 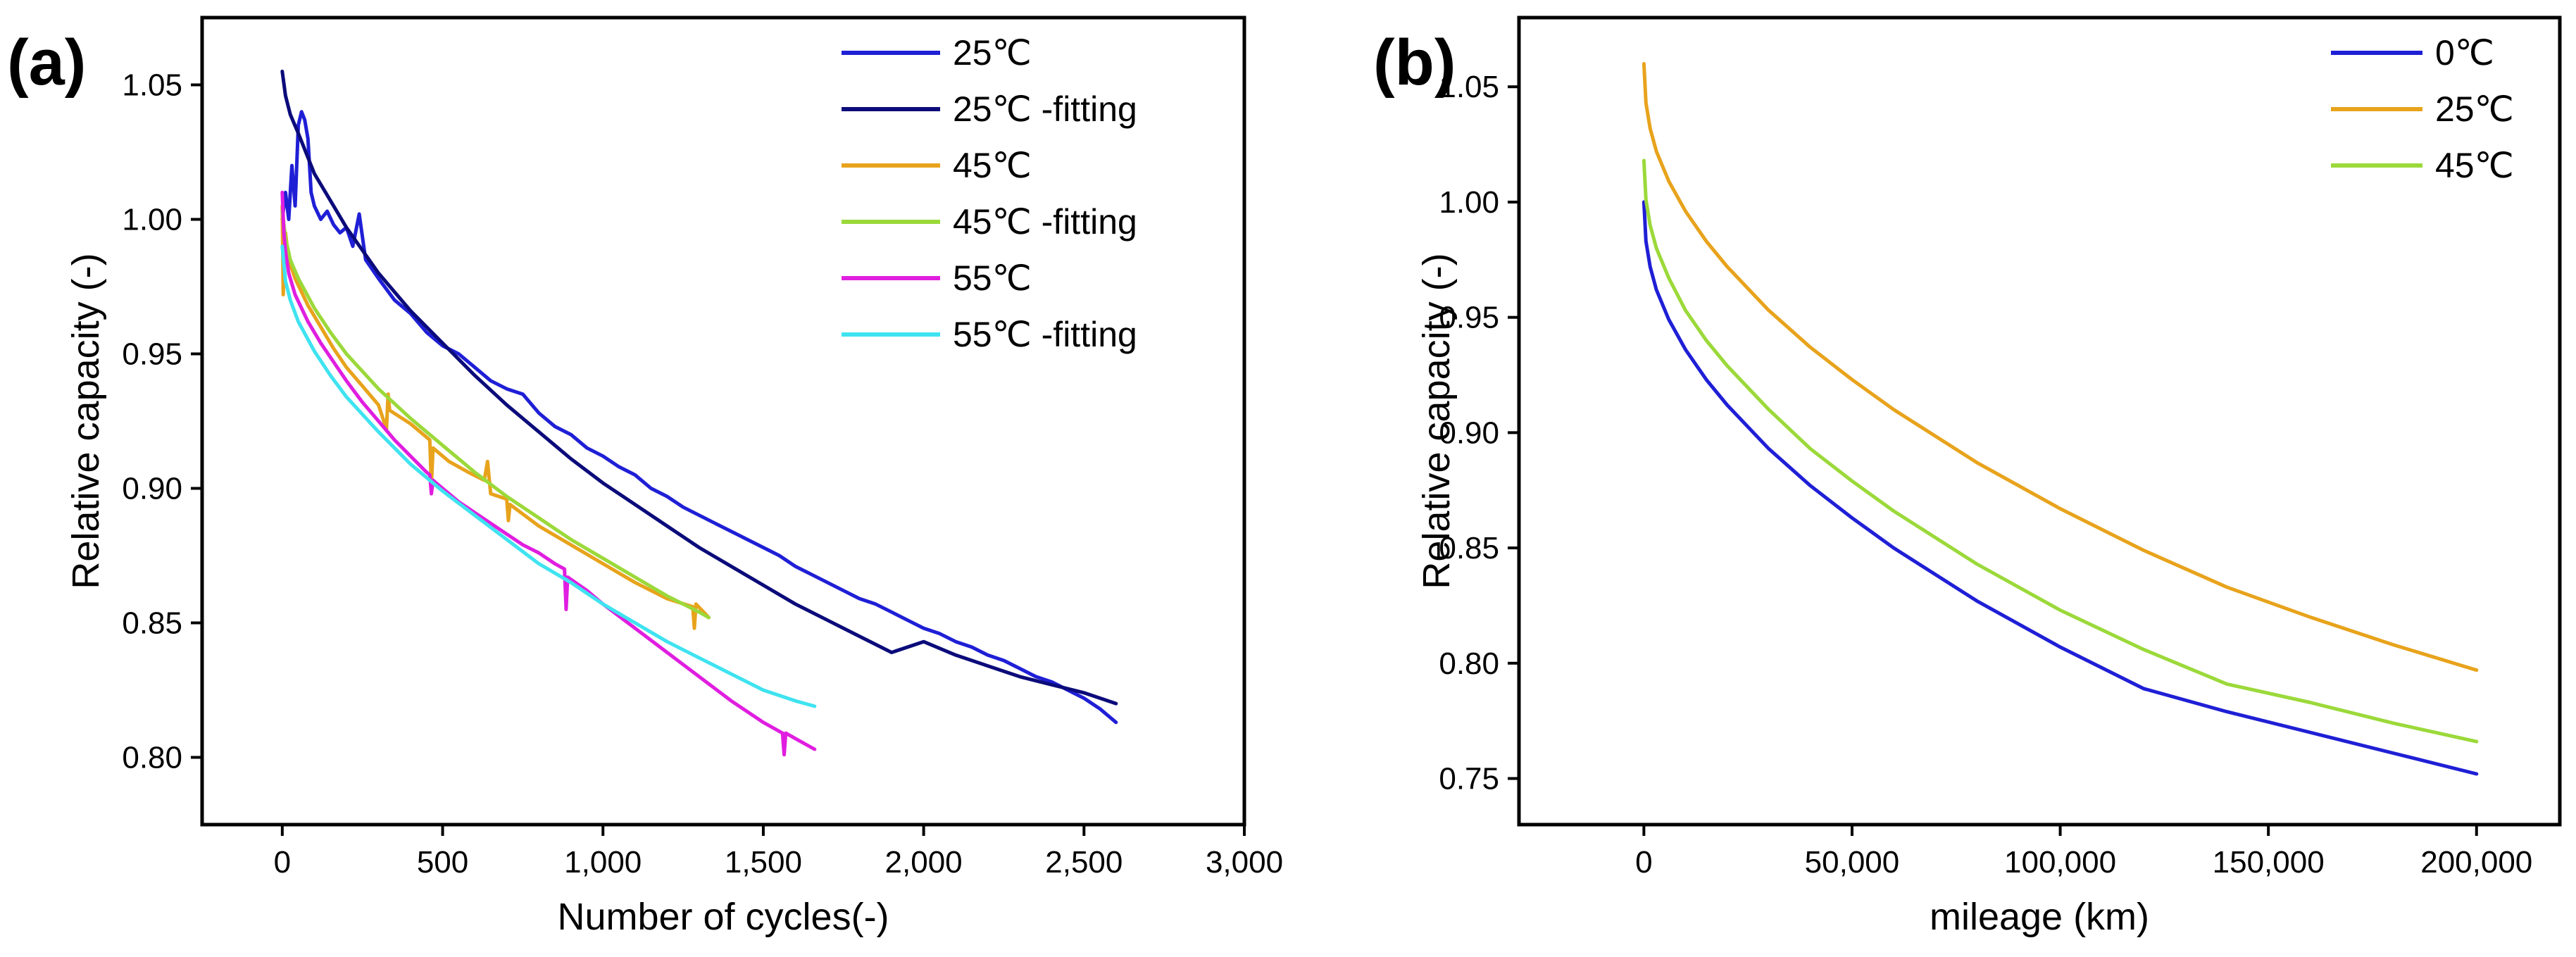 I want to click on legend-label-a: 45℃ -fitting, so click(x=1045, y=222).